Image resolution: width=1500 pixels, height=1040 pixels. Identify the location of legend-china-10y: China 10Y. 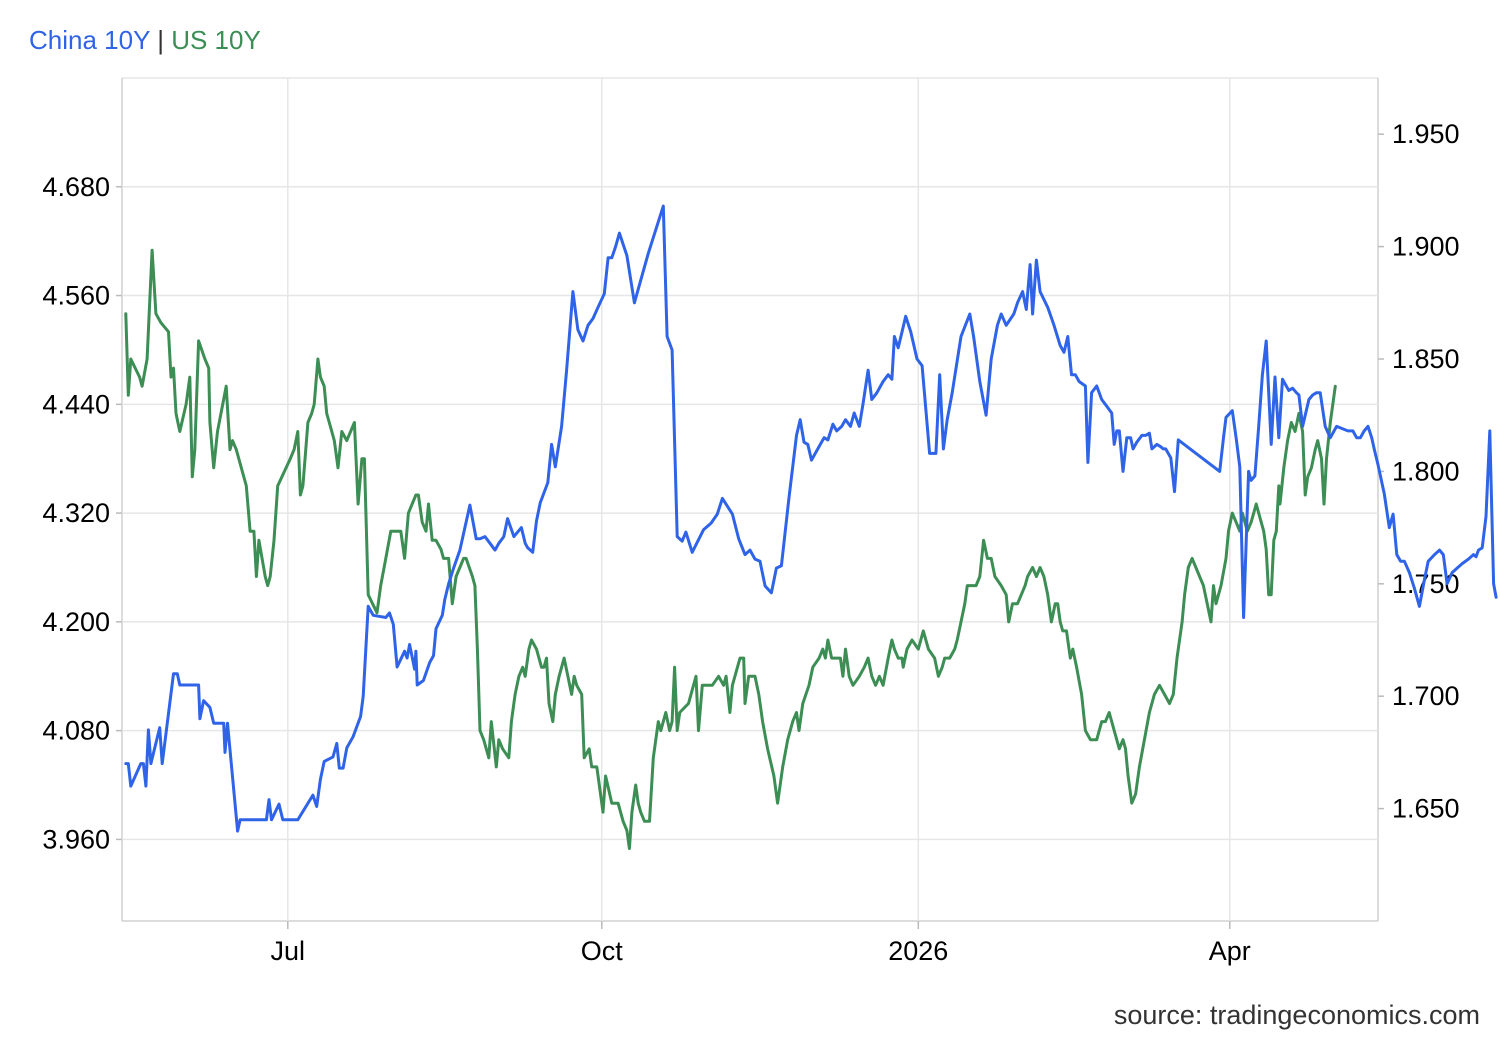
(89, 40).